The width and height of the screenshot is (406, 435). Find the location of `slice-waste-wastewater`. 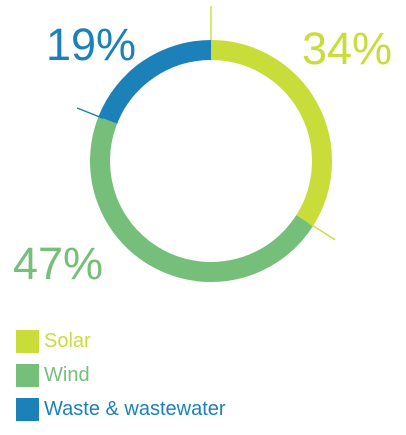

slice-waste-wastewater is located at coordinates (155, 82).